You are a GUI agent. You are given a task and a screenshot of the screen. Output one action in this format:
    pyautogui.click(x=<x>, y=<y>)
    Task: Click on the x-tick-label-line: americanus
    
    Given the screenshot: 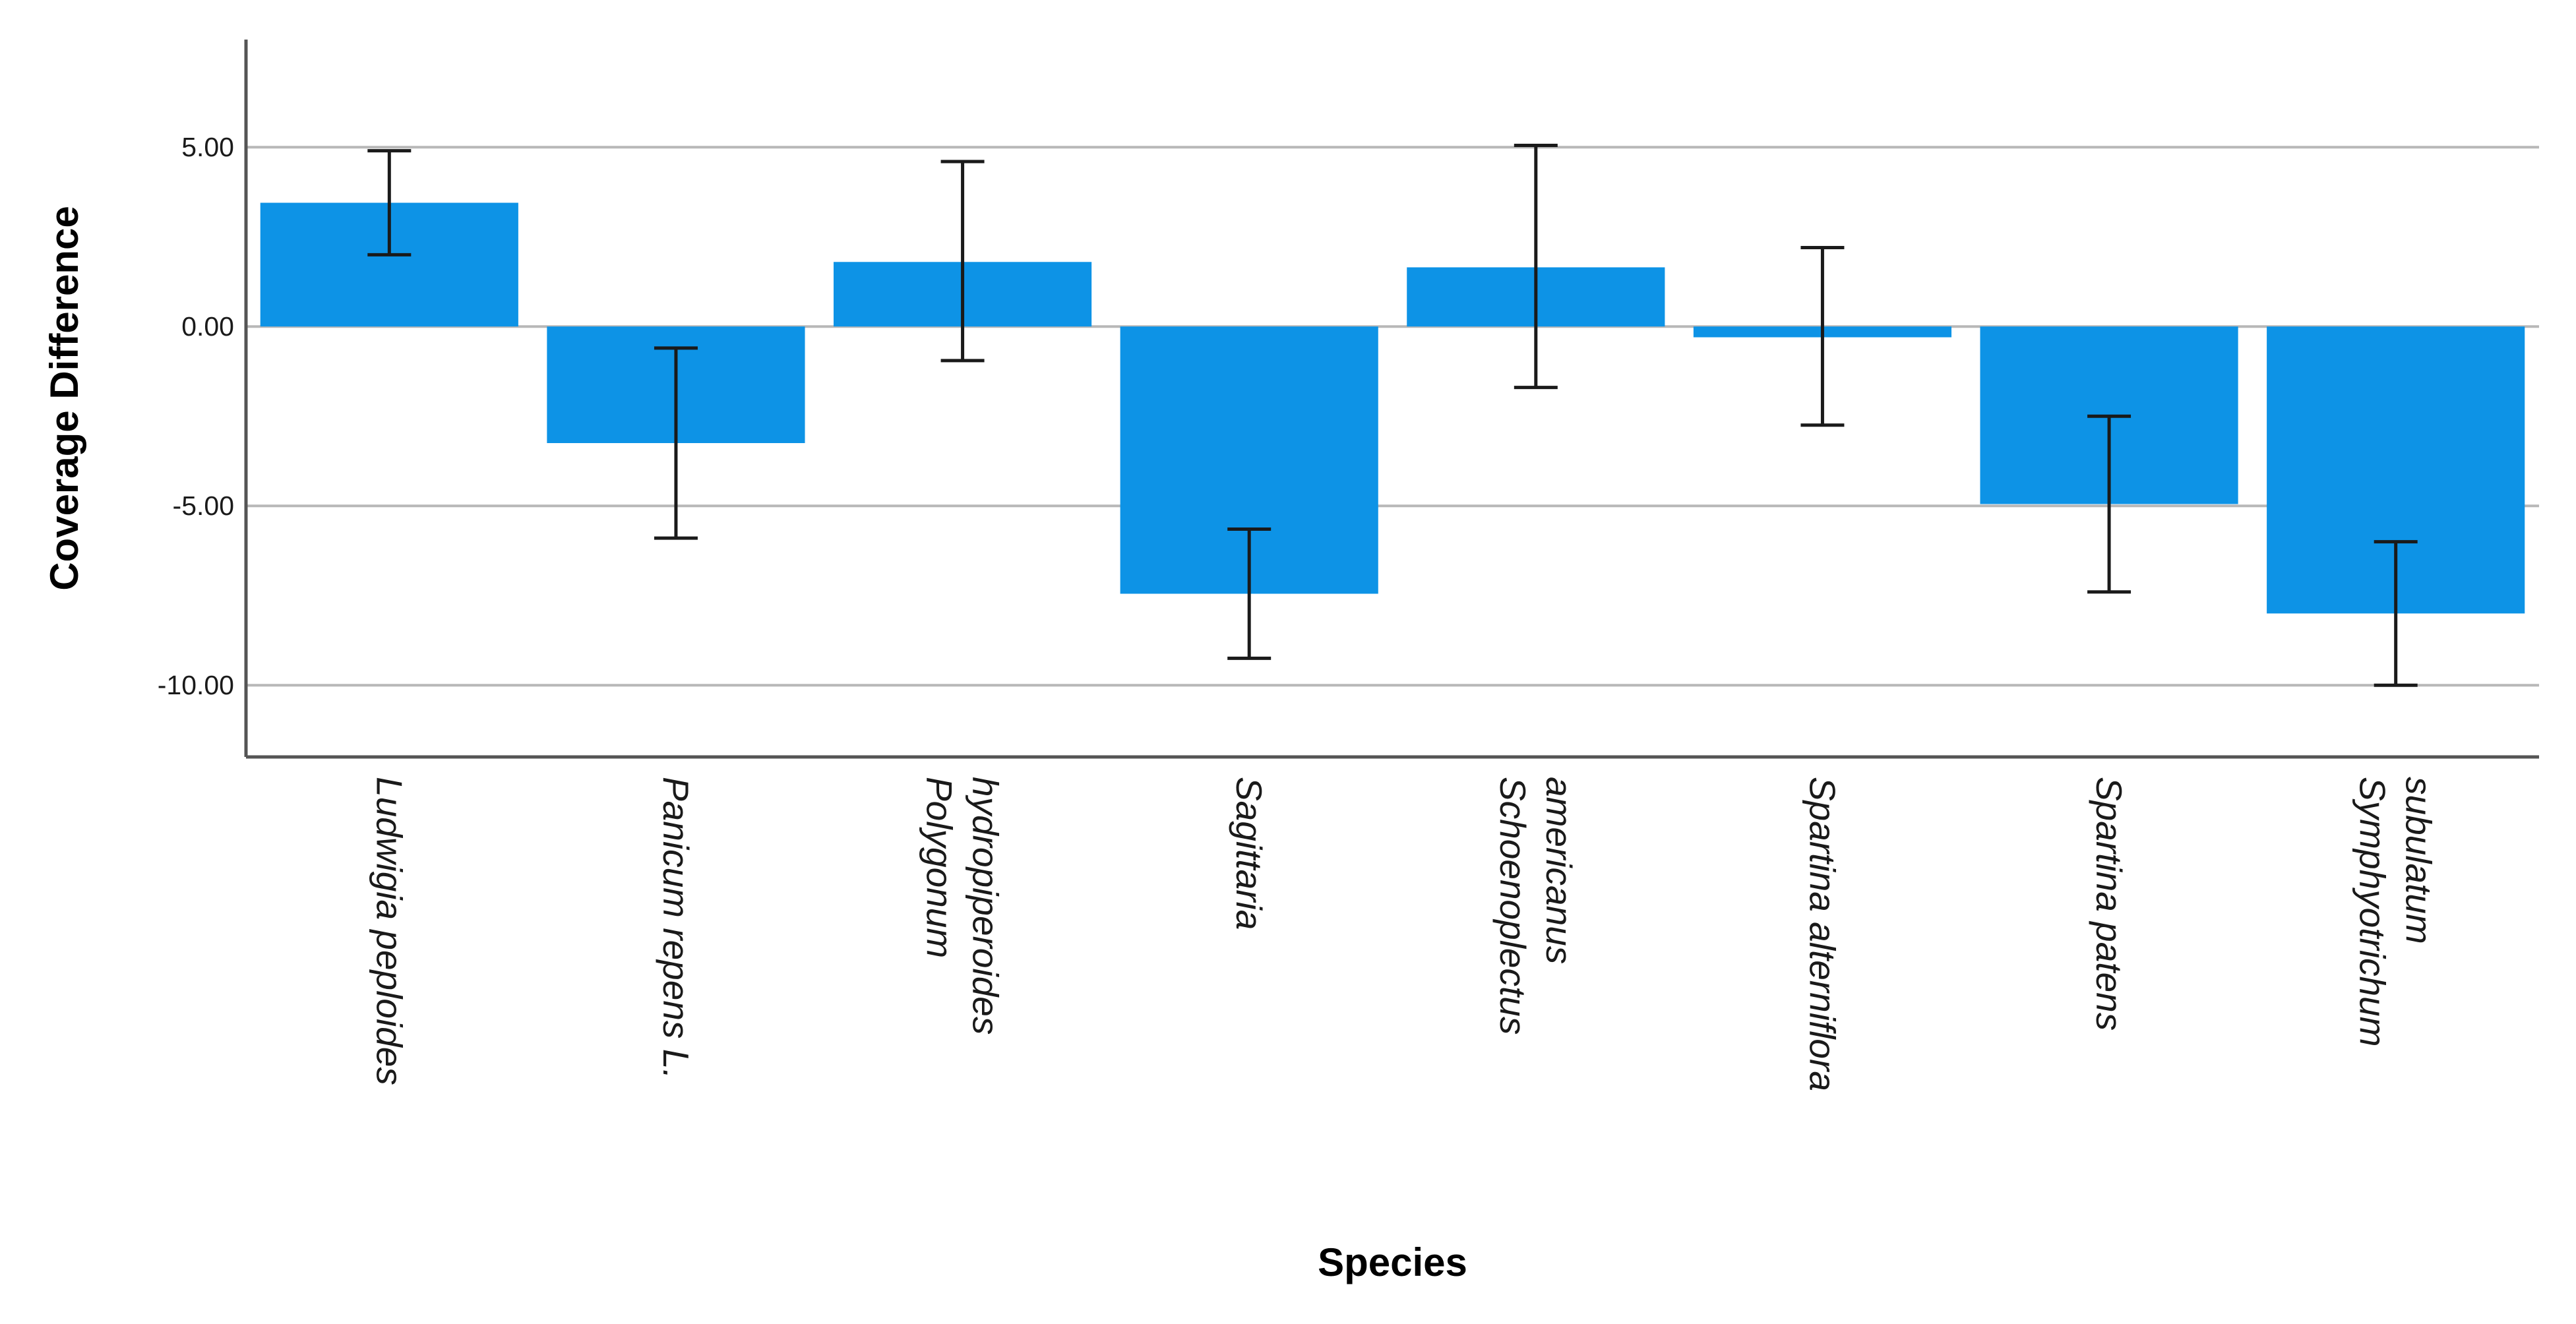 What is the action you would take?
    pyautogui.click(x=1559, y=870)
    